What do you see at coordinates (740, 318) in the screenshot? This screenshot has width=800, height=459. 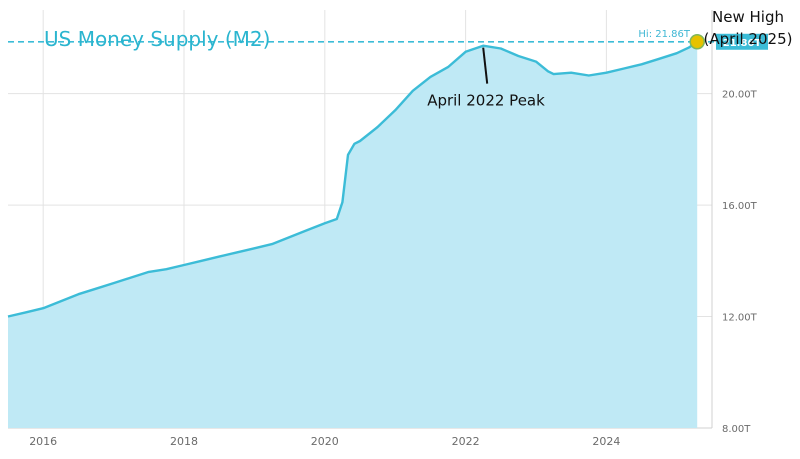 I see `y-tick-label: 12.00T` at bounding box center [740, 318].